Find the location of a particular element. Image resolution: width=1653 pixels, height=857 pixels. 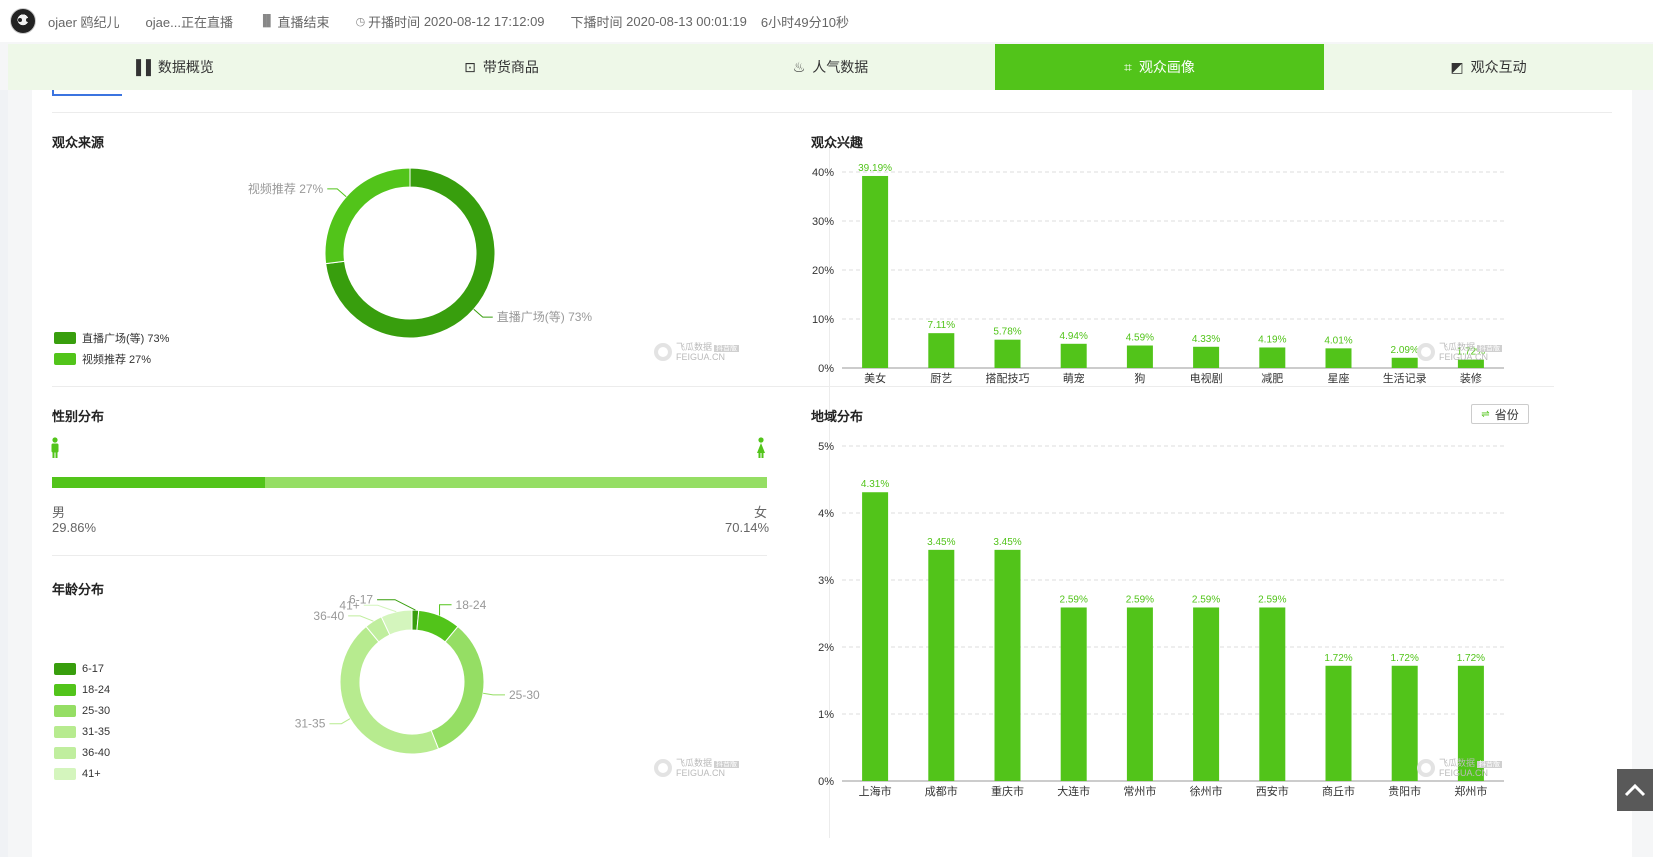

x-tick-label: 星座 is located at coordinates (1339, 378).